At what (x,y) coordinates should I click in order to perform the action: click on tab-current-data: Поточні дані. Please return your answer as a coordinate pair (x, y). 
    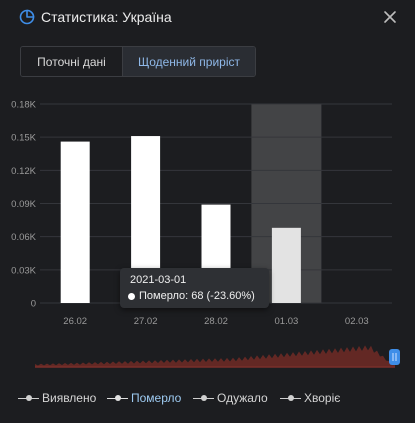
    Looking at the image, I should click on (72, 61).